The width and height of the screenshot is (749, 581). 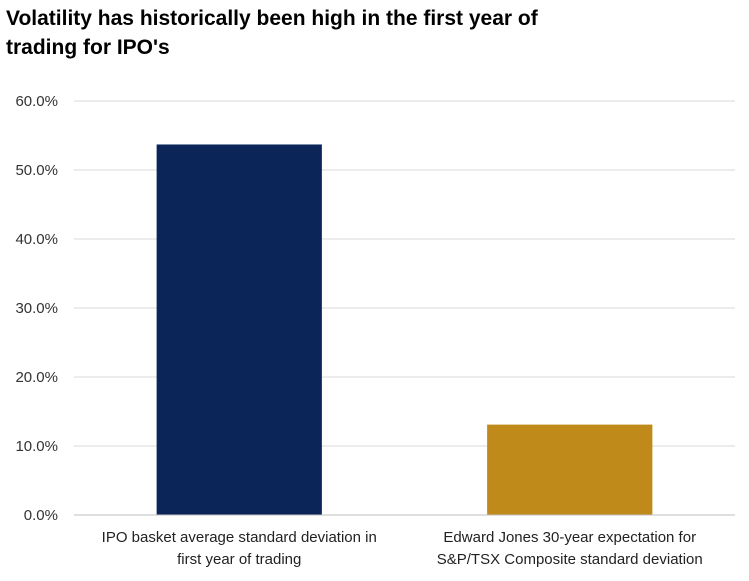 I want to click on y-axis-tick-labels: 0.0% 10.0% 20.0% 30.0% 40.0% 50.0% 60.0%, so click(x=36, y=308).